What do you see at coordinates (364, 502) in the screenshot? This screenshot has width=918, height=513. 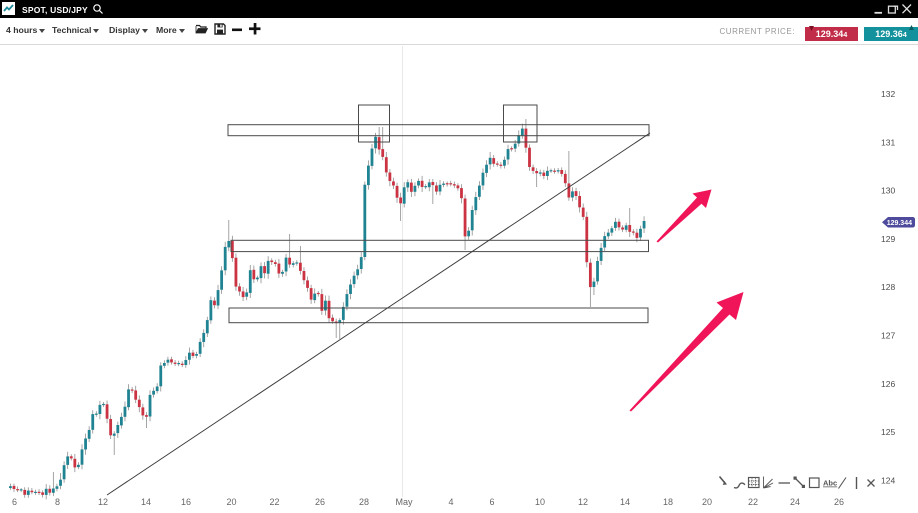 I see `svg-text: 28` at bounding box center [364, 502].